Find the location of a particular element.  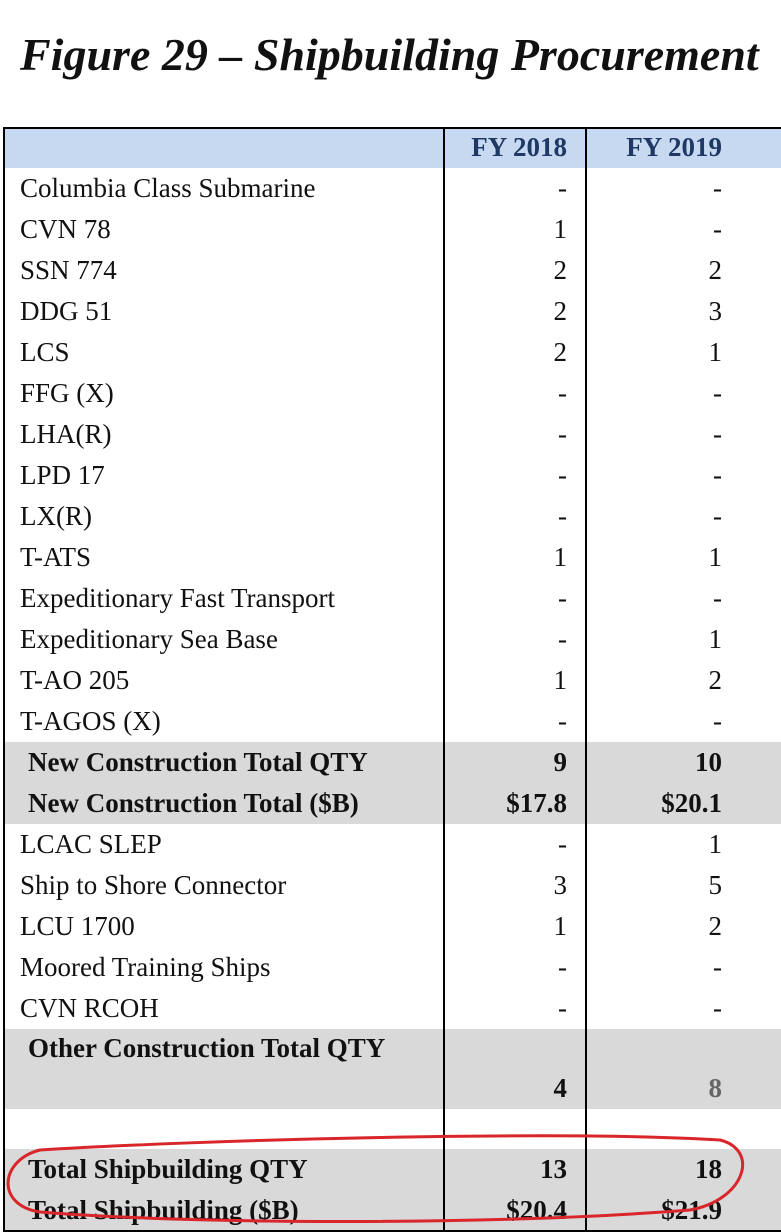

row-label: LX(R) is located at coordinates (56, 516).